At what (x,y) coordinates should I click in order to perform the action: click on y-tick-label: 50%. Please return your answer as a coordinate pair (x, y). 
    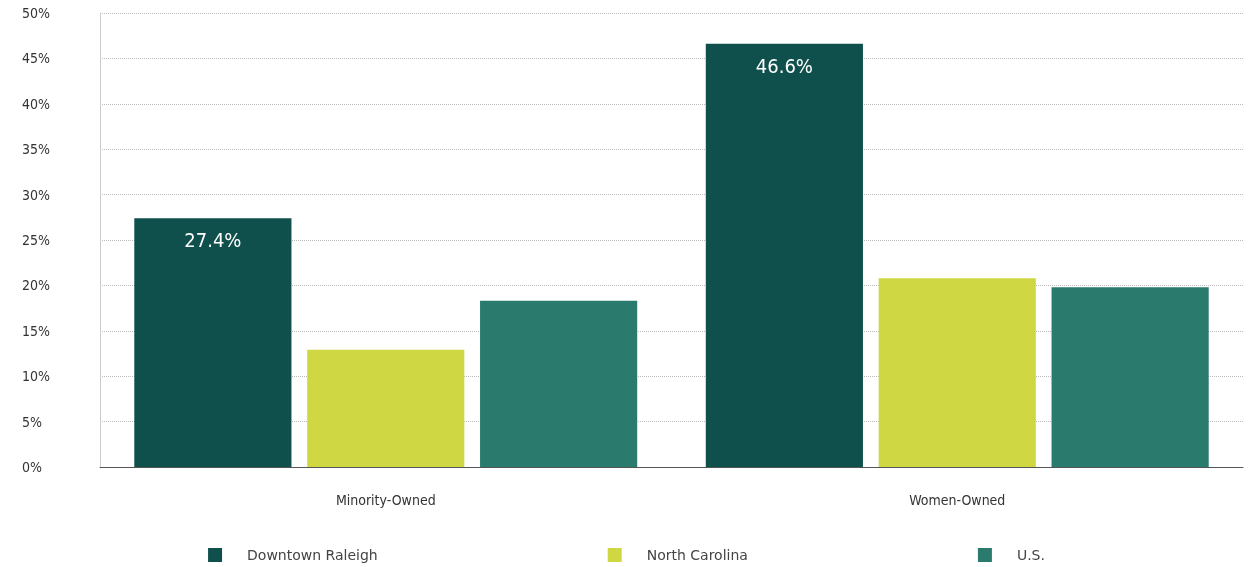
    Looking at the image, I should click on (36, 13).